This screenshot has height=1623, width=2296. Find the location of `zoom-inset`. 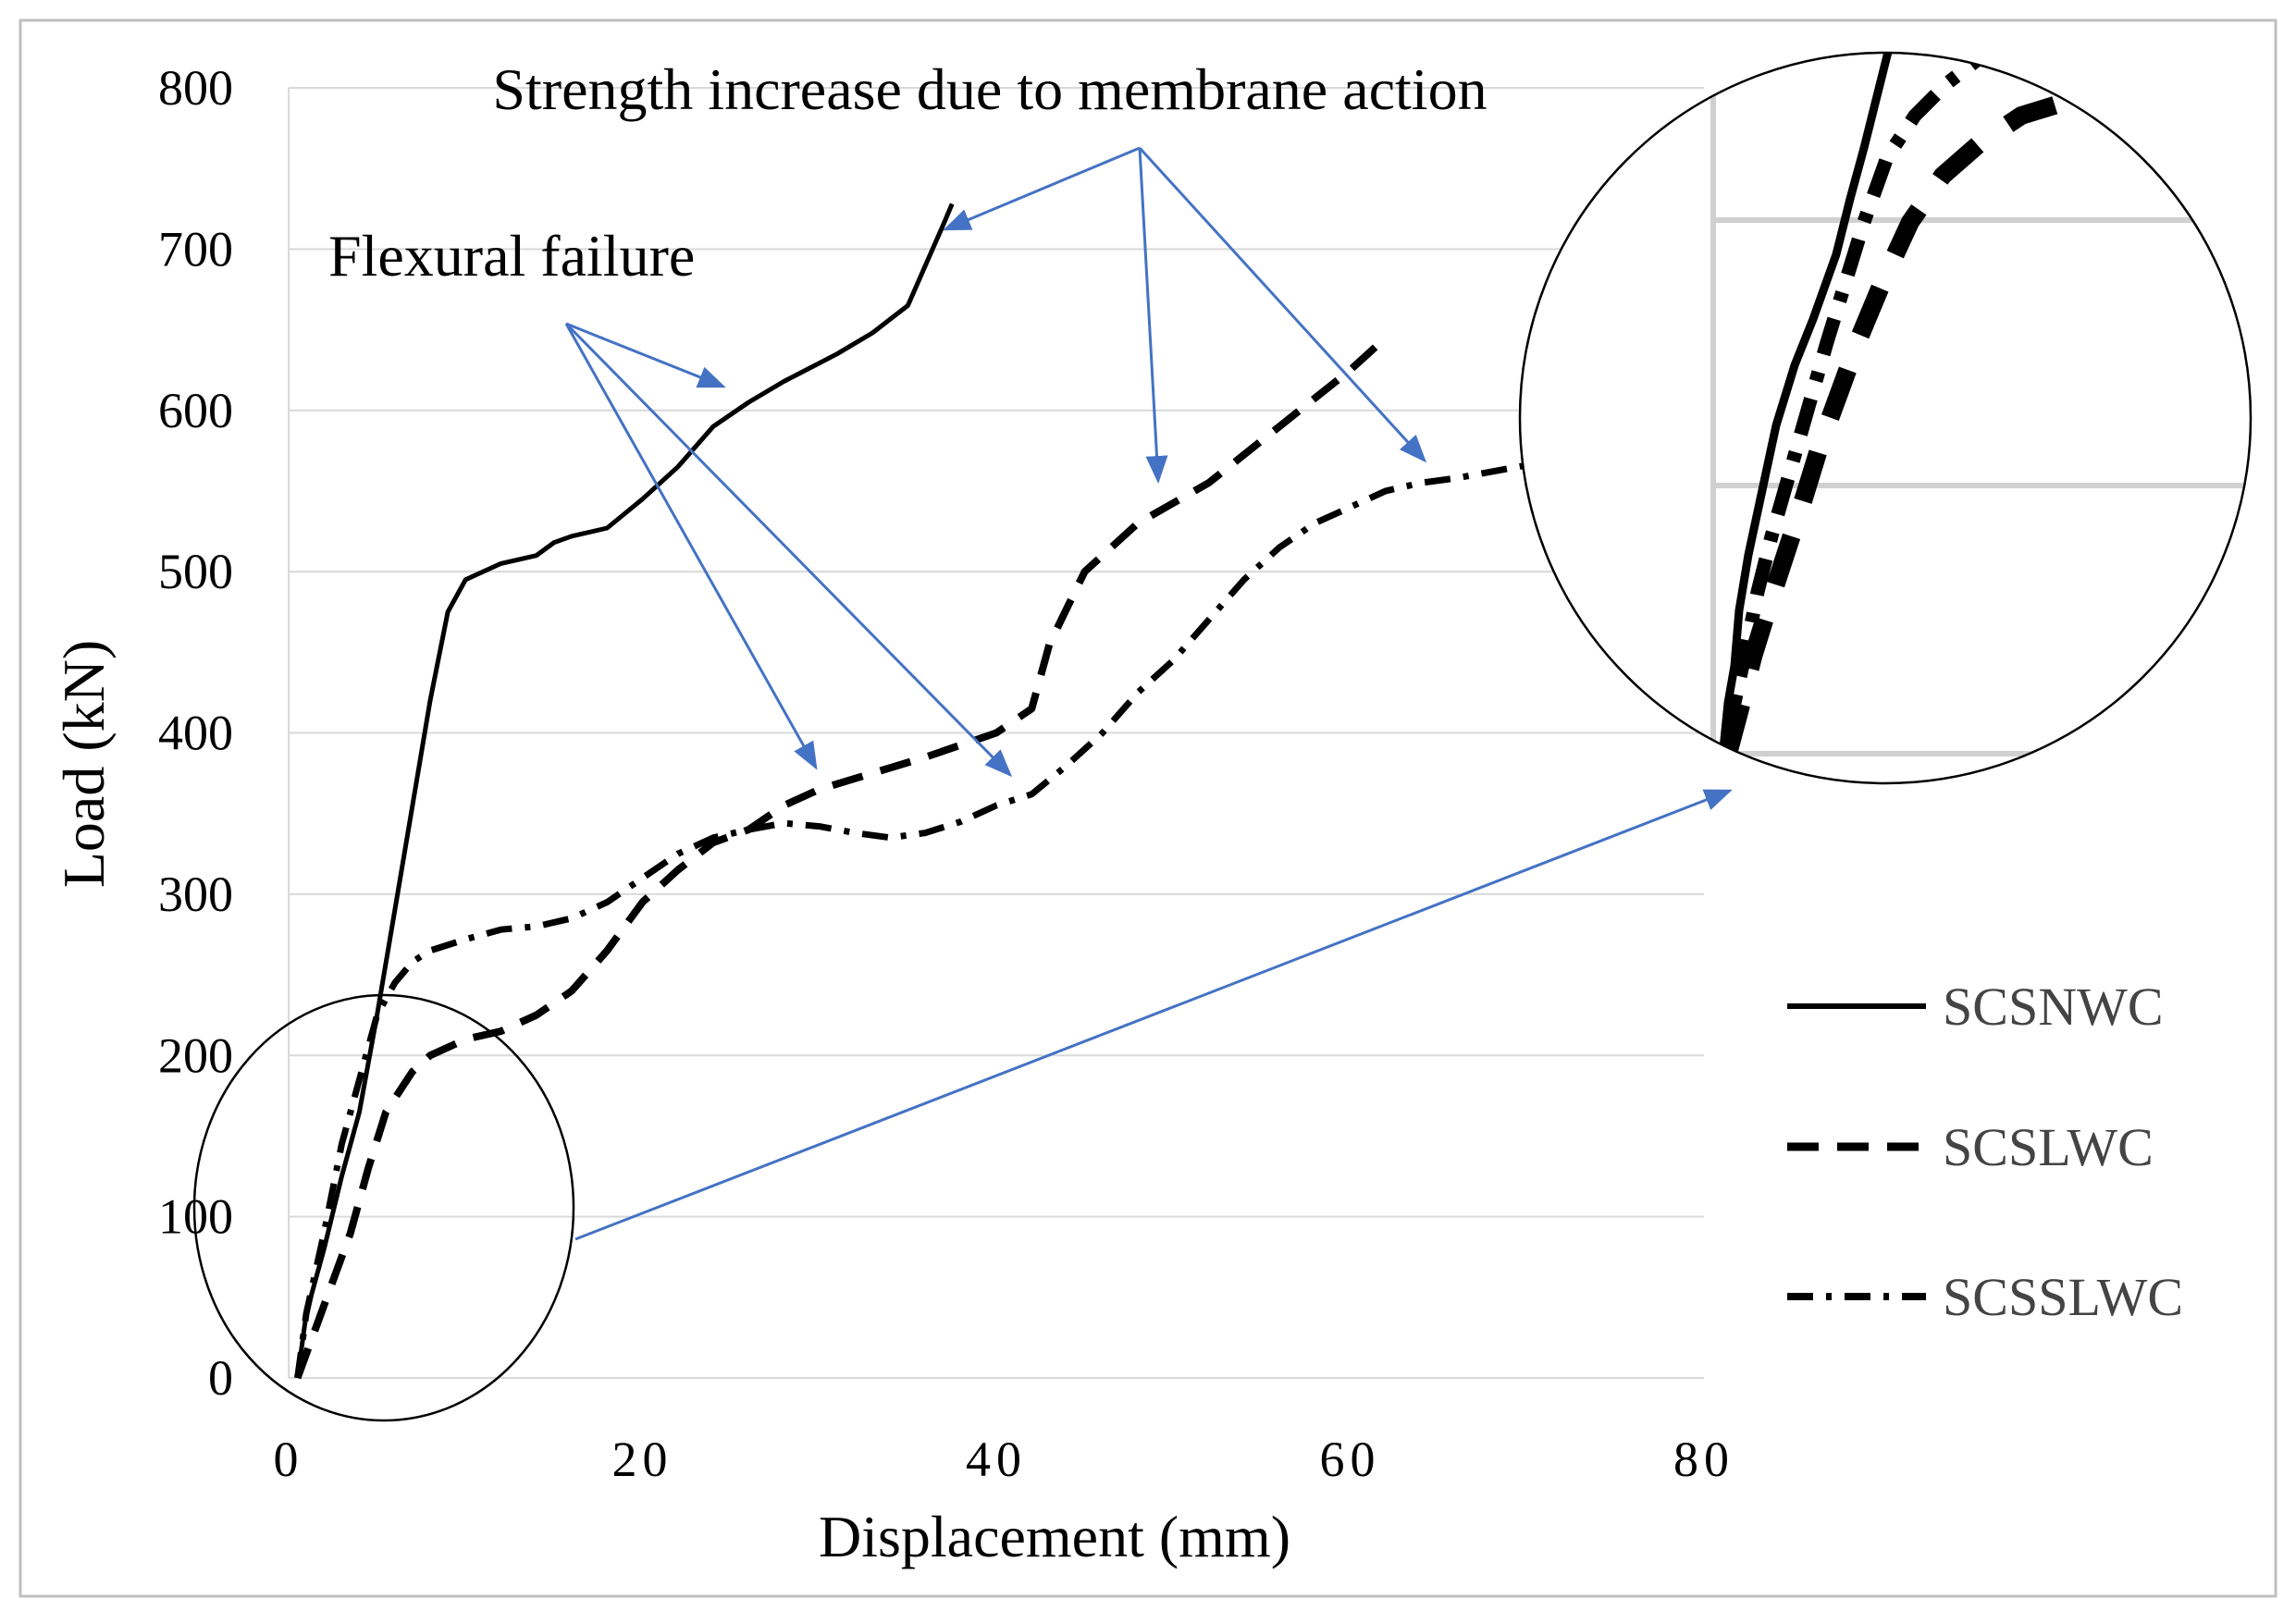

zoom-inset is located at coordinates (1885, 418).